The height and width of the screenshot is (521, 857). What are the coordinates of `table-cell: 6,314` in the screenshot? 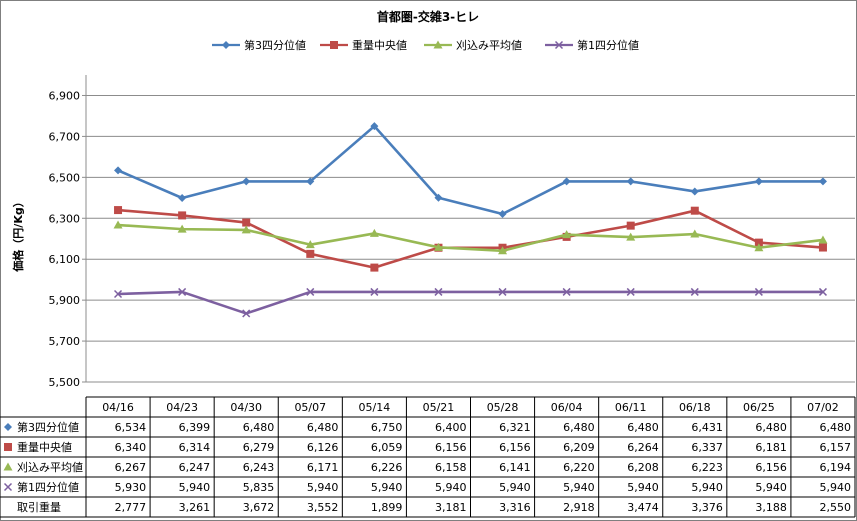 It's located at (195, 447).